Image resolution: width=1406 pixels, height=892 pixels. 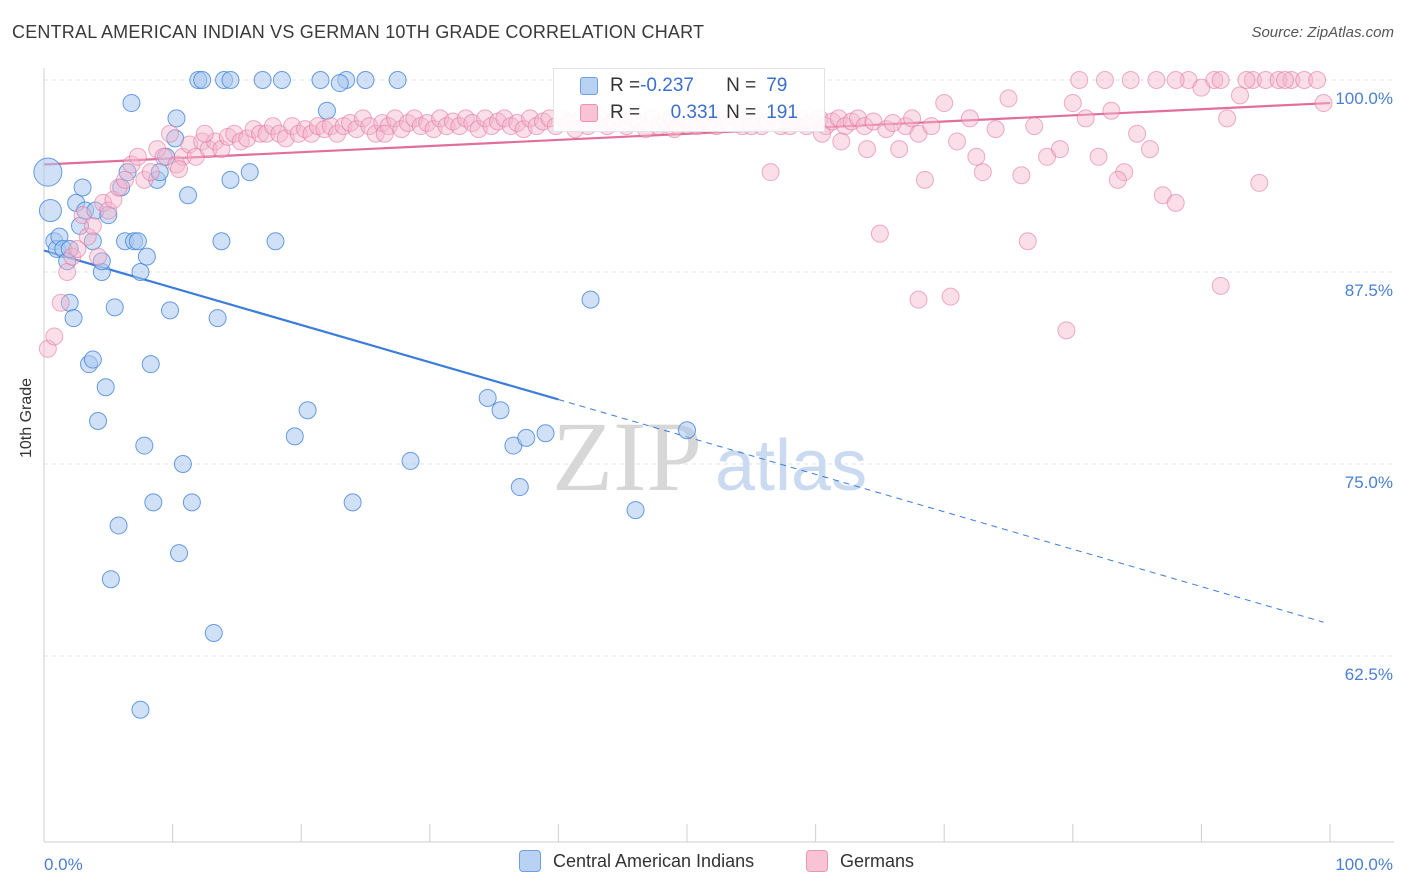 I want to click on y-tick-label: 75.0%, so click(x=1369, y=482).